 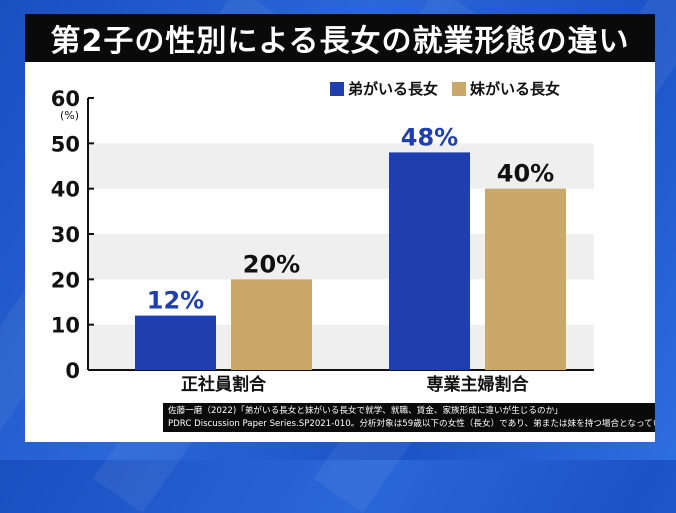 What do you see at coordinates (224, 384) in the screenshot?
I see `category-label: 正社員割合` at bounding box center [224, 384].